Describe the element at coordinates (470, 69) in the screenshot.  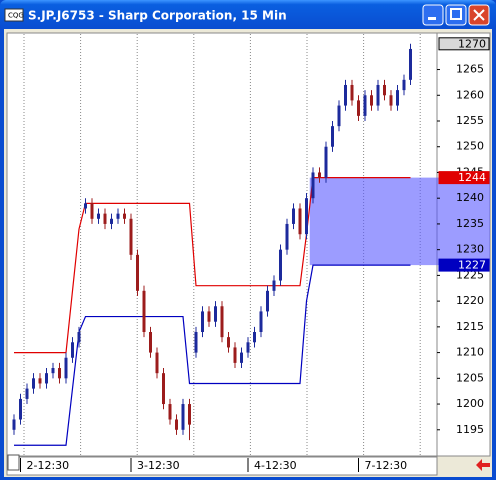
I see `y-tick-label: 1265` at that location.